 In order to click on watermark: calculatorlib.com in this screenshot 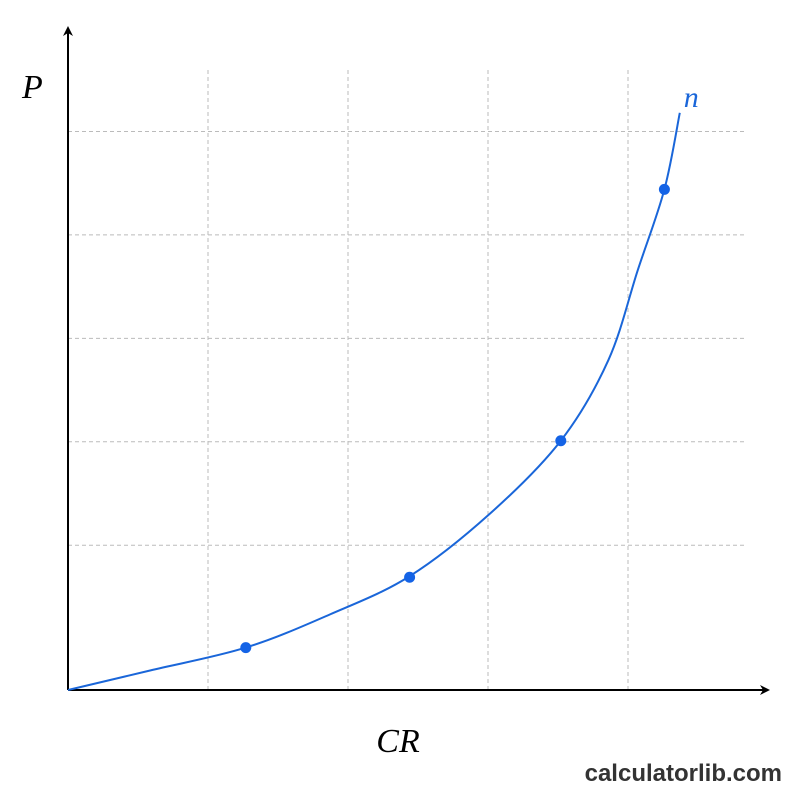, I will do `click(683, 773)`.